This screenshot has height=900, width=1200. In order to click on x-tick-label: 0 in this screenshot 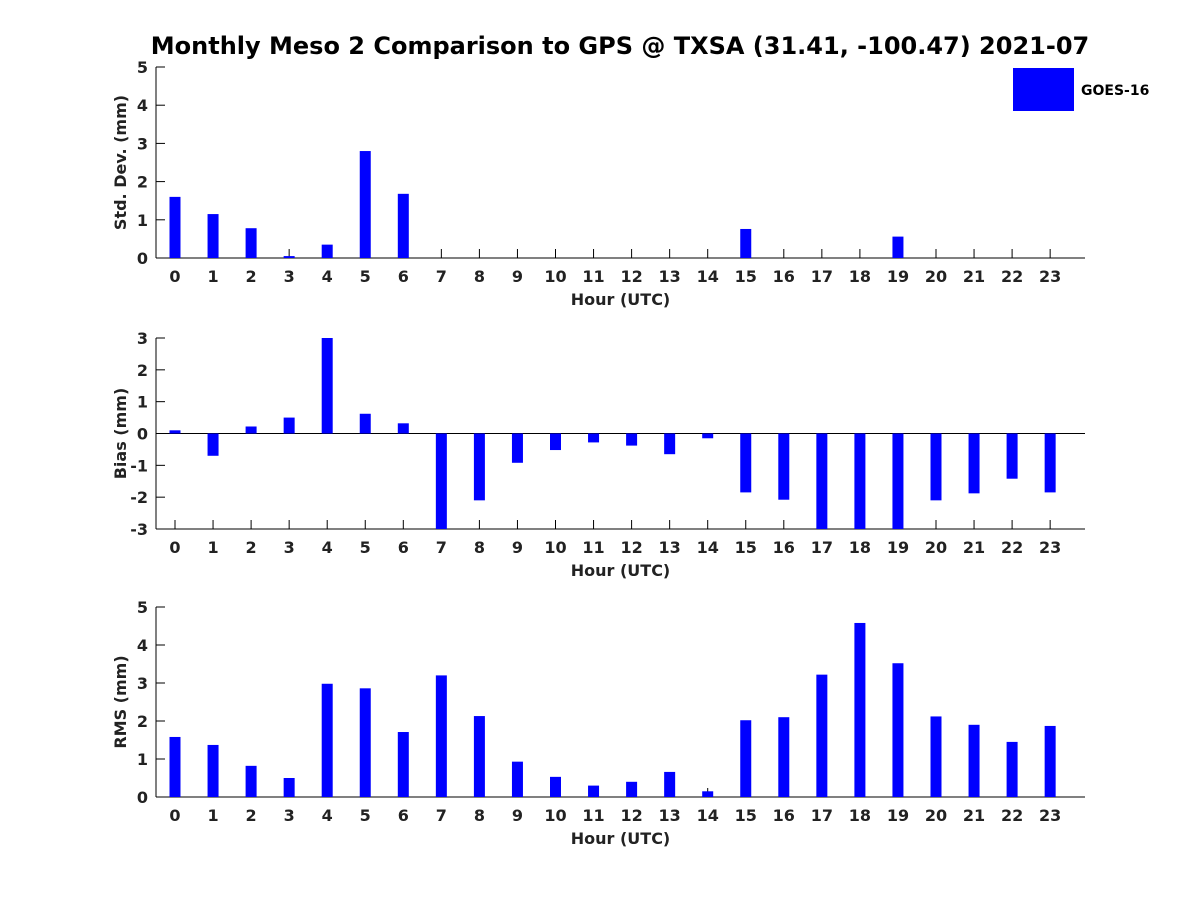, I will do `click(174, 276)`.